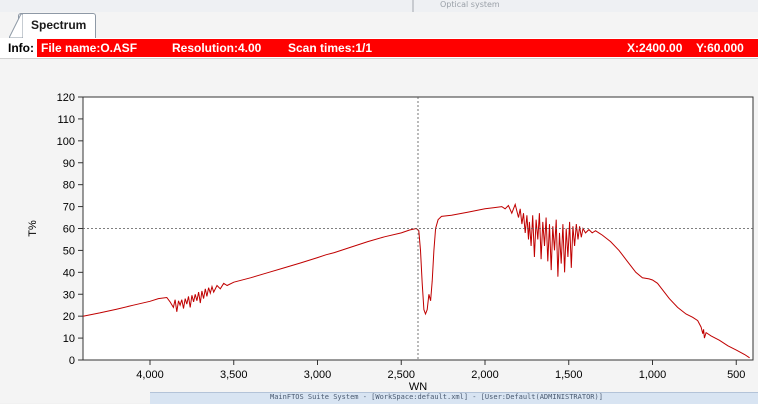 This screenshot has height=404, width=758. Describe the element at coordinates (69, 273) in the screenshot. I see `y-tick-label: 40` at that location.